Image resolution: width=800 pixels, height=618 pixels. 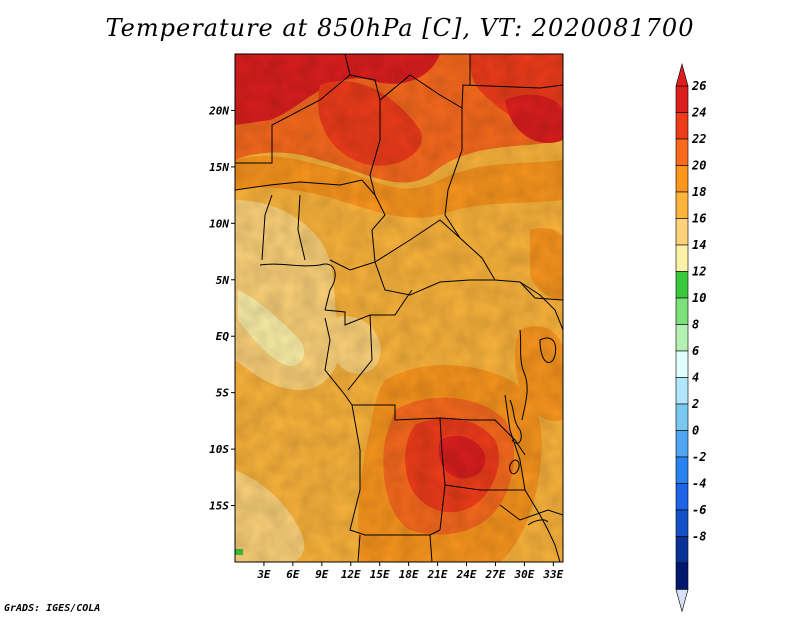 I want to click on lat-tick-label: 15S, so click(x=219, y=506).